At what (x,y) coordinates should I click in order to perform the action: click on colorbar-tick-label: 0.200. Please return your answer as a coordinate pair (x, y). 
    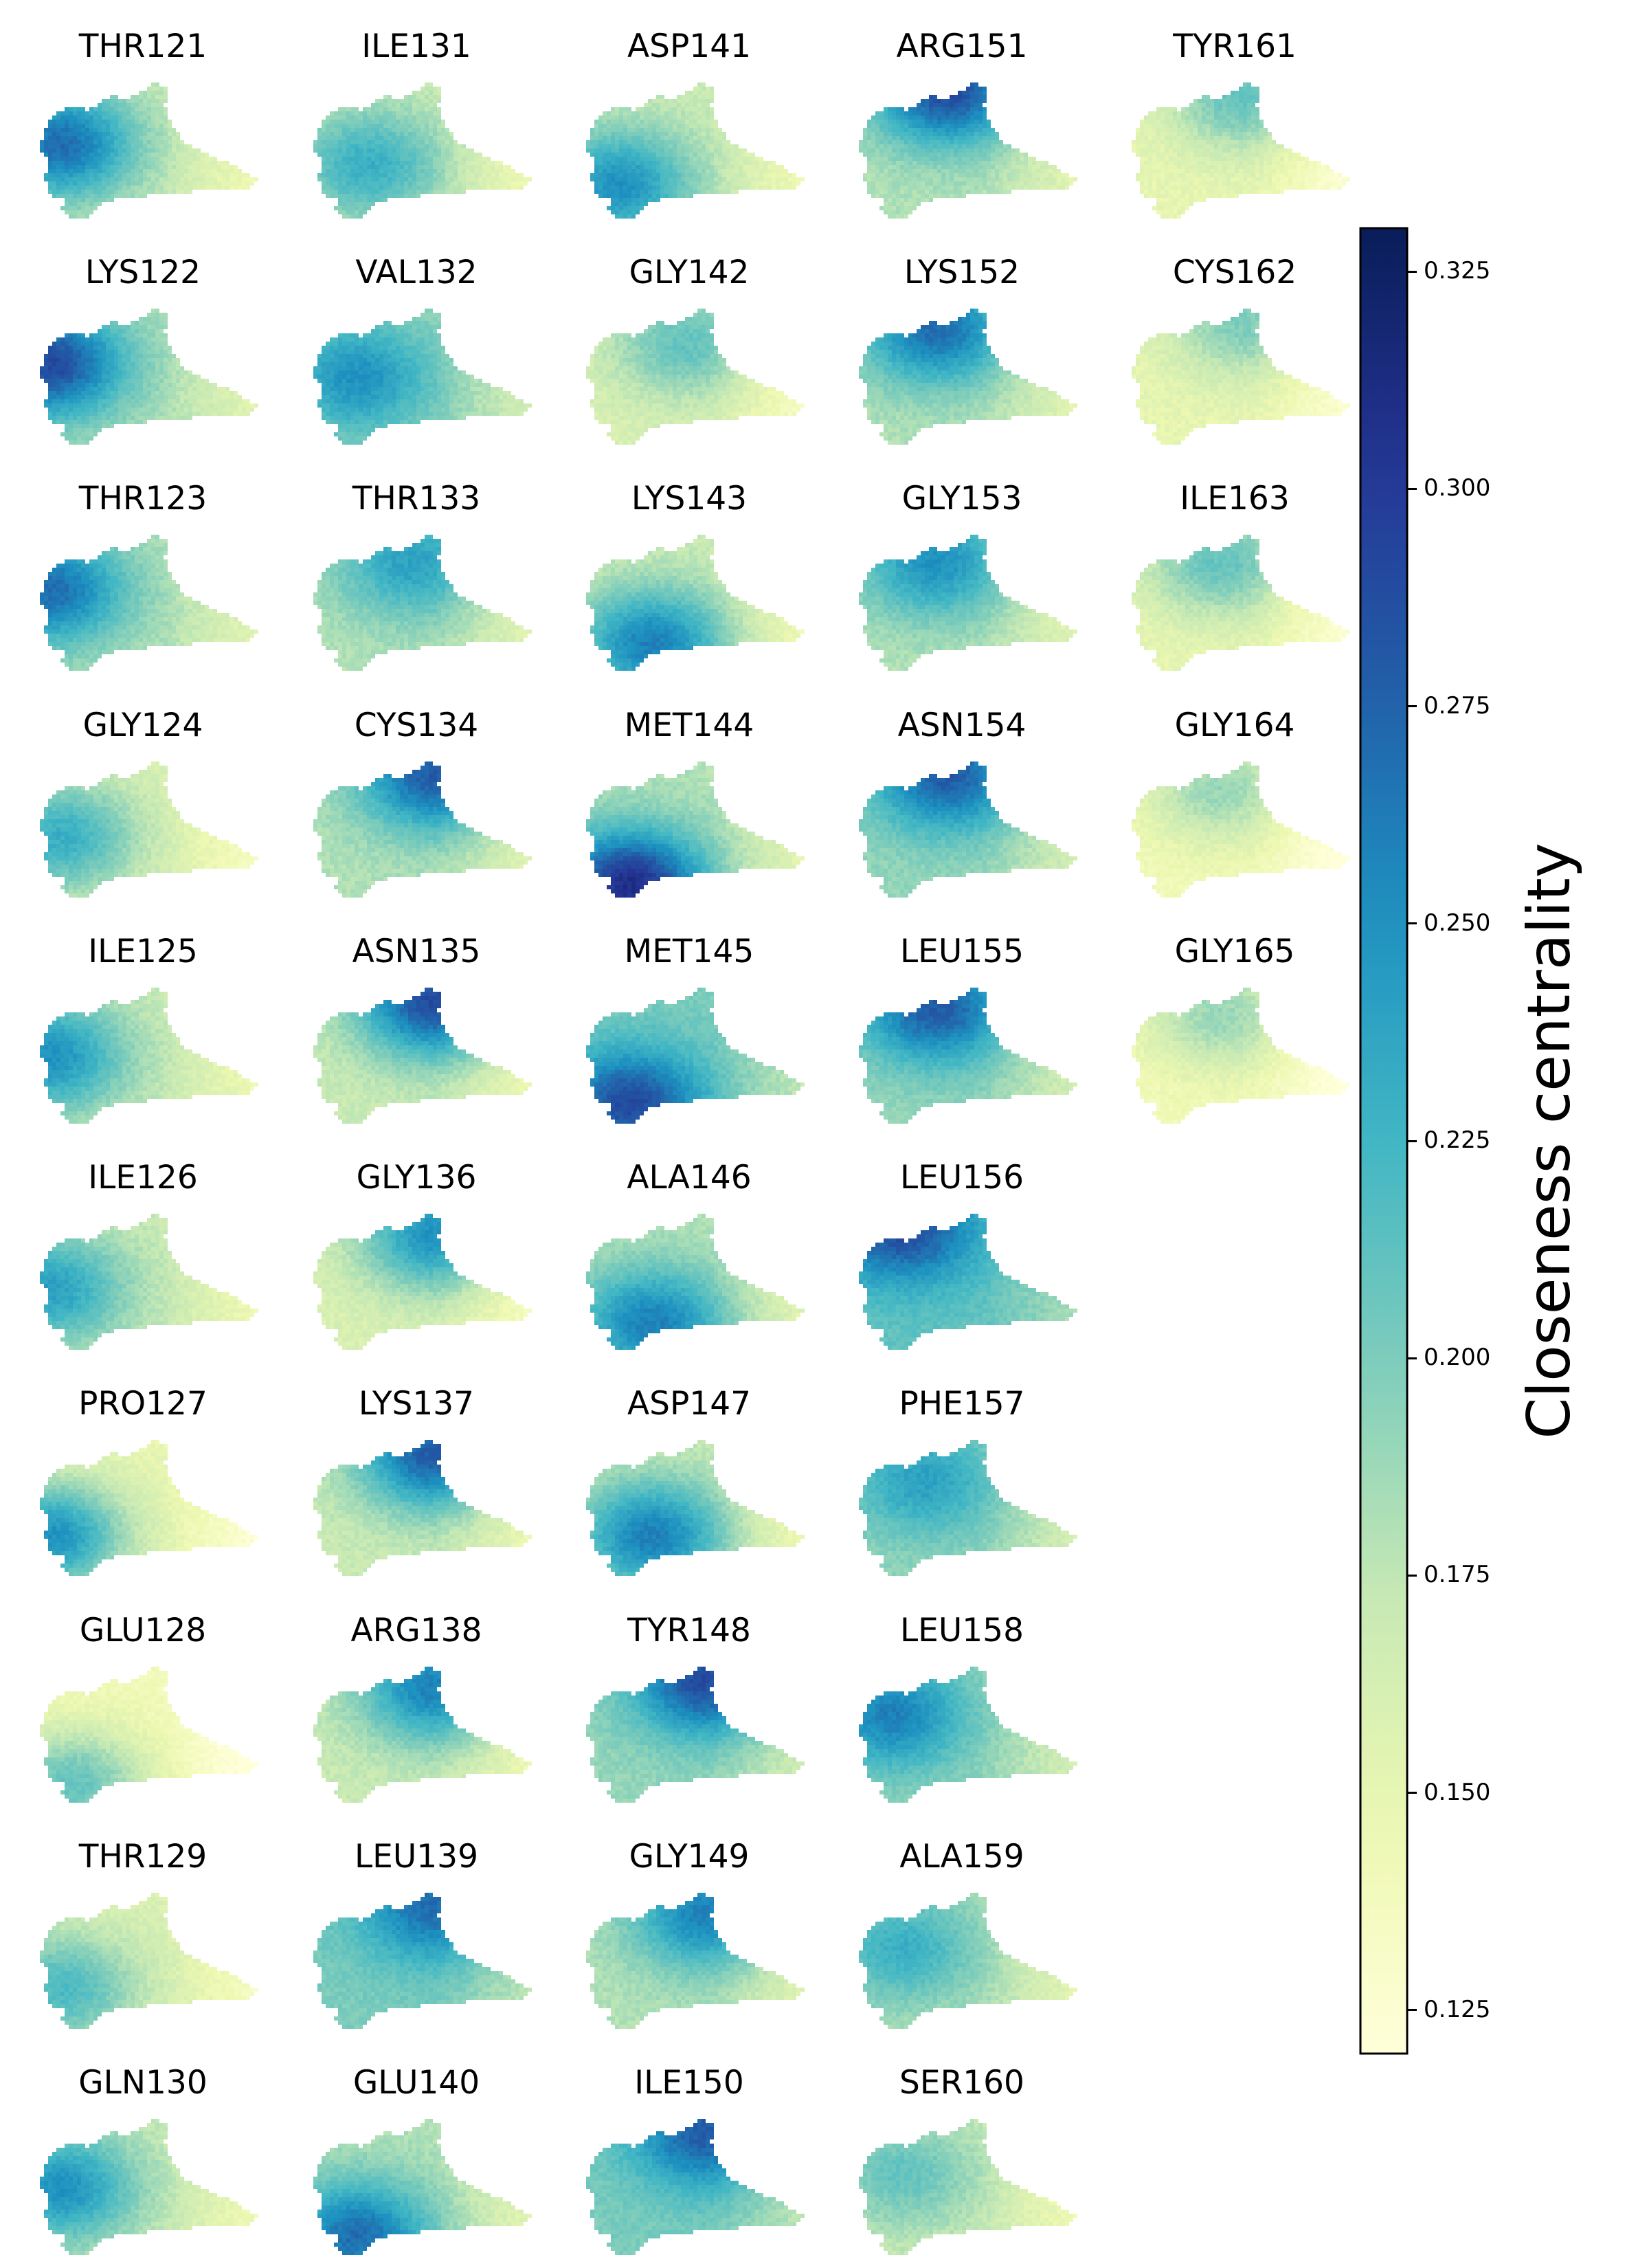
    Looking at the image, I should click on (1457, 1357).